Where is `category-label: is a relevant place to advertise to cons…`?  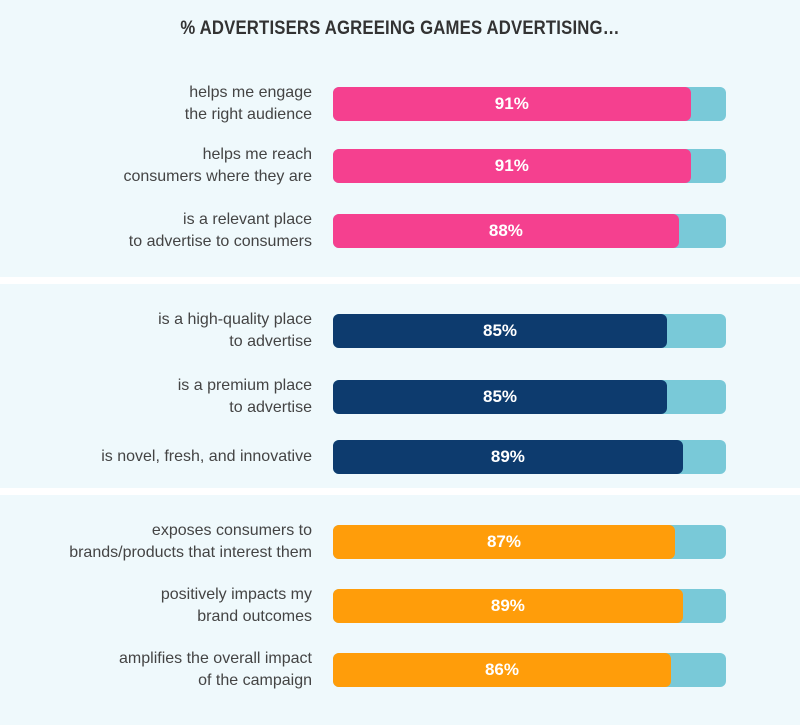
category-label: is a relevant place to advertise to cons… is located at coordinates (220, 230).